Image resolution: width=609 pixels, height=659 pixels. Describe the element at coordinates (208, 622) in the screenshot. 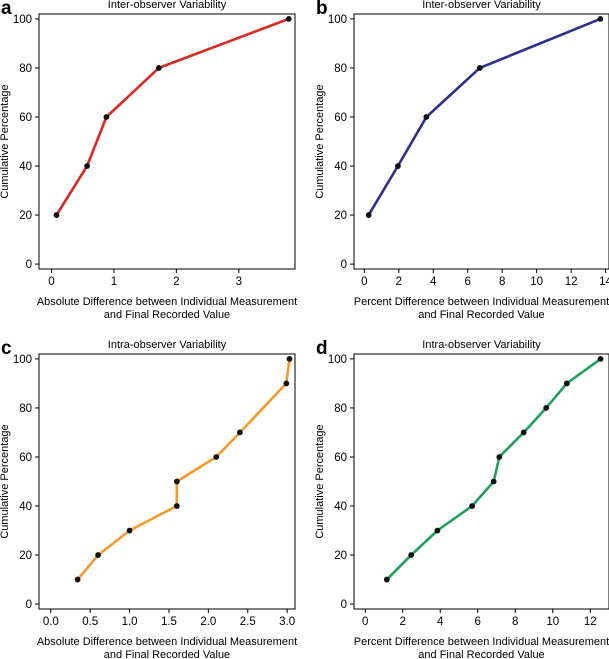

I see `x-tick-label: 2.0` at that location.